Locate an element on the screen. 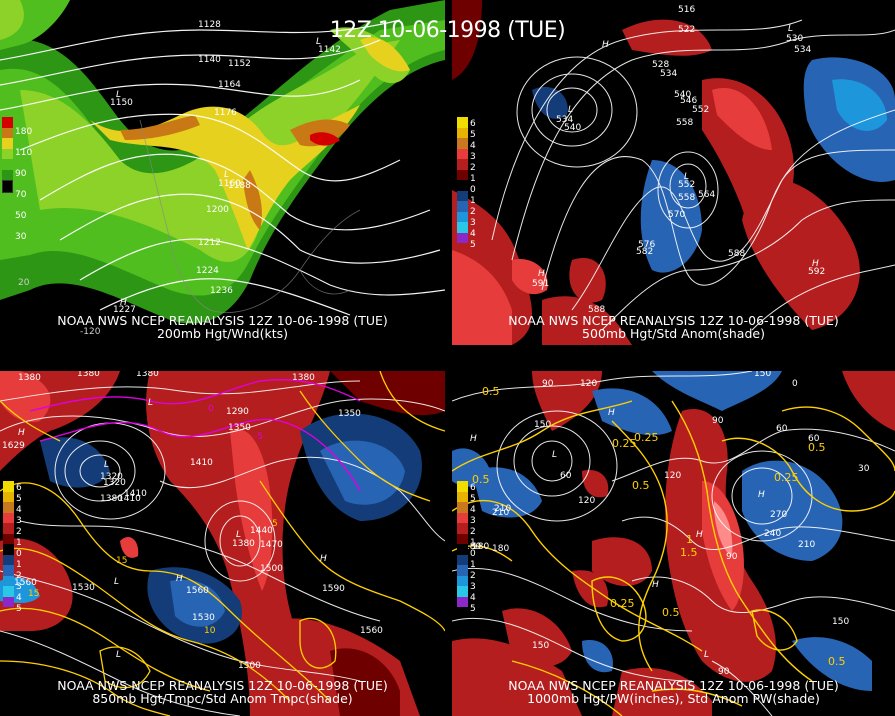 The image size is (895, 716). pw-label: 1 is located at coordinates (689, 539).